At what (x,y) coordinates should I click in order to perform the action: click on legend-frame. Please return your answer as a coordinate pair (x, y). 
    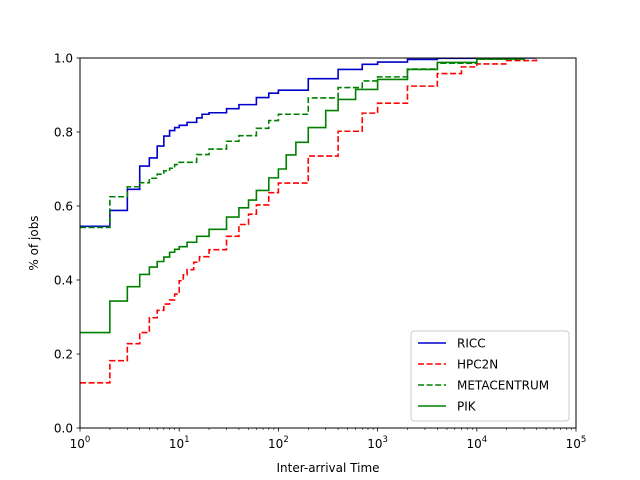
    Looking at the image, I should click on (490, 376).